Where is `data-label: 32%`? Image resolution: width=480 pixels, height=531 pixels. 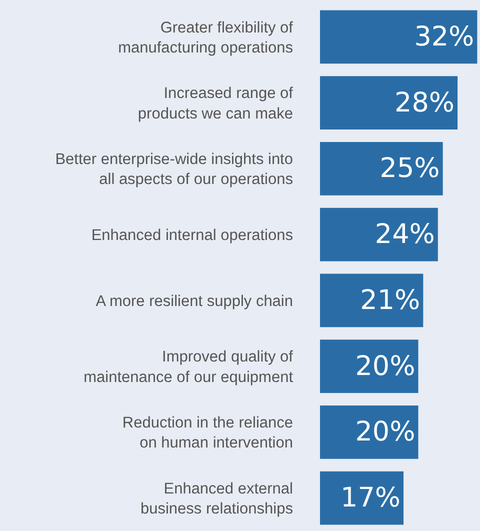
data-label: 32% is located at coordinates (444, 36).